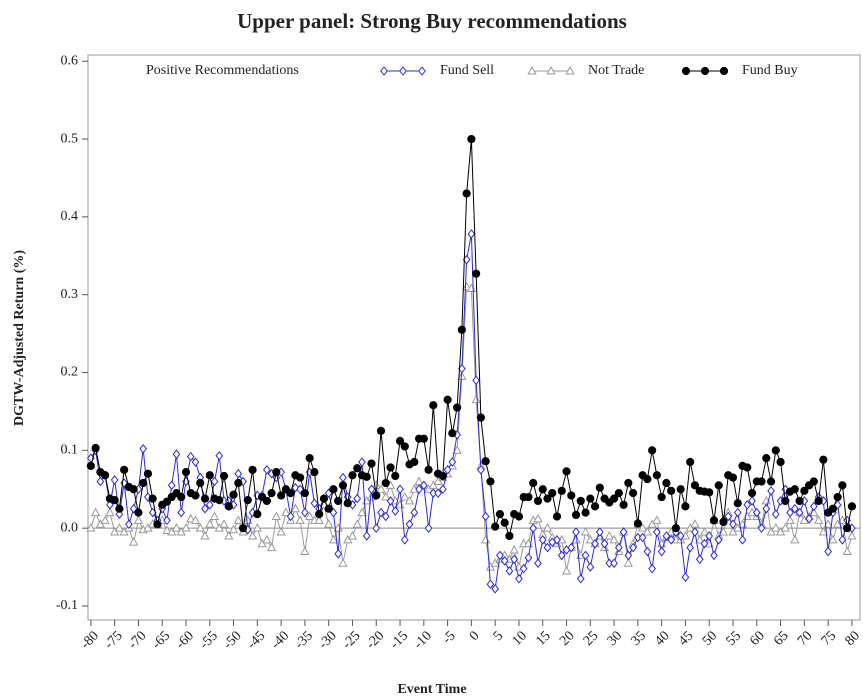  What do you see at coordinates (805, 638) in the screenshot?
I see `x-tick-label: 70` at bounding box center [805, 638].